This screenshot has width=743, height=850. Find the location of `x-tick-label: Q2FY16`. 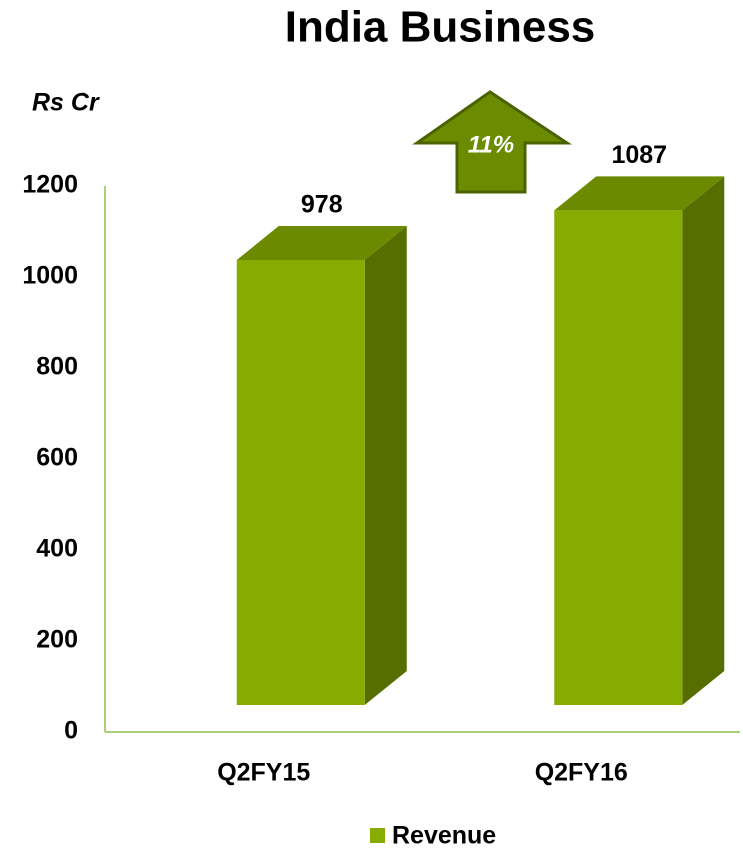

x-tick-label: Q2FY16 is located at coordinates (581, 773).